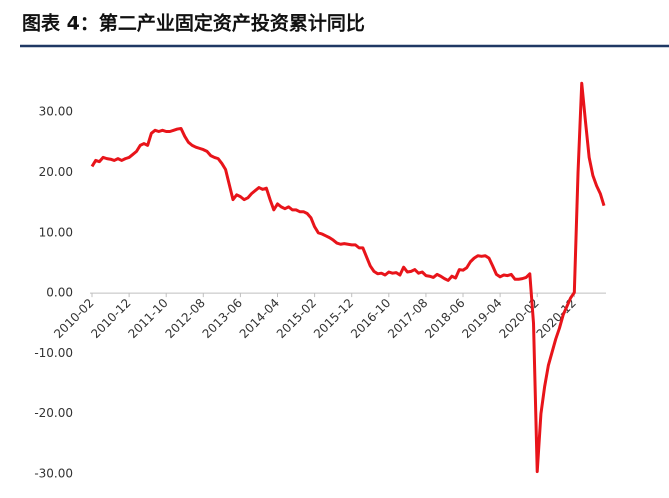 Image resolution: width=669 pixels, height=498 pixels. Describe the element at coordinates (56, 232) in the screenshot. I see `y-tick-label: 10.00` at that location.